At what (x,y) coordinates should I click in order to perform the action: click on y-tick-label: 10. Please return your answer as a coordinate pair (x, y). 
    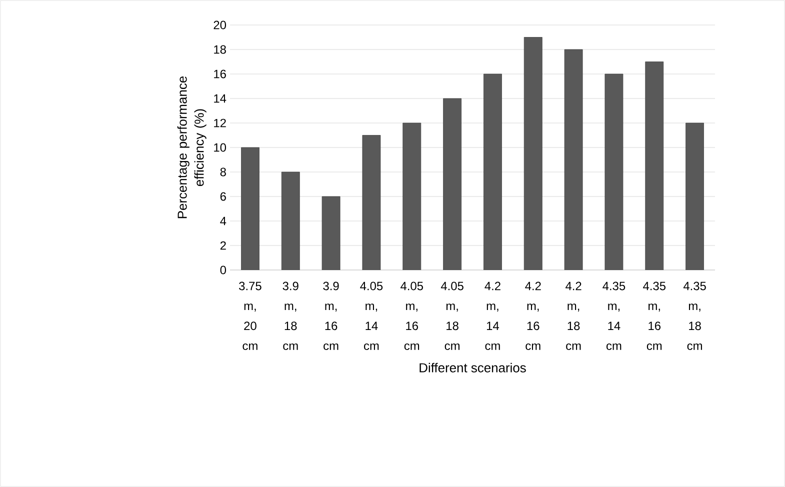
    Looking at the image, I should click on (220, 147).